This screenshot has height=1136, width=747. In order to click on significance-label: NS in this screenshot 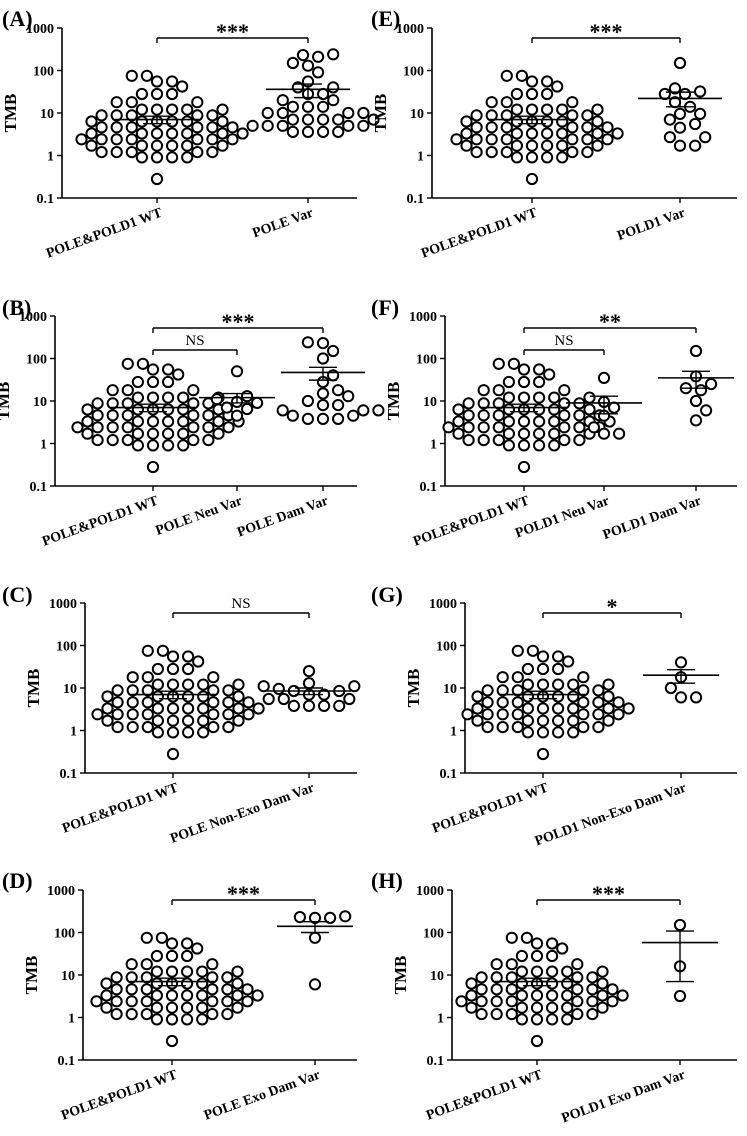, I will do `click(240, 604)`.